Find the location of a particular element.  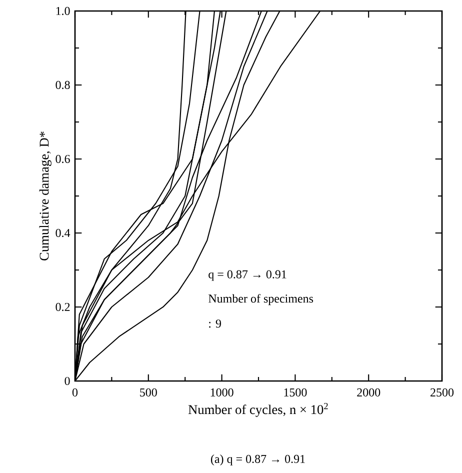

y-tick-label: 0.8 is located at coordinates (63, 85).